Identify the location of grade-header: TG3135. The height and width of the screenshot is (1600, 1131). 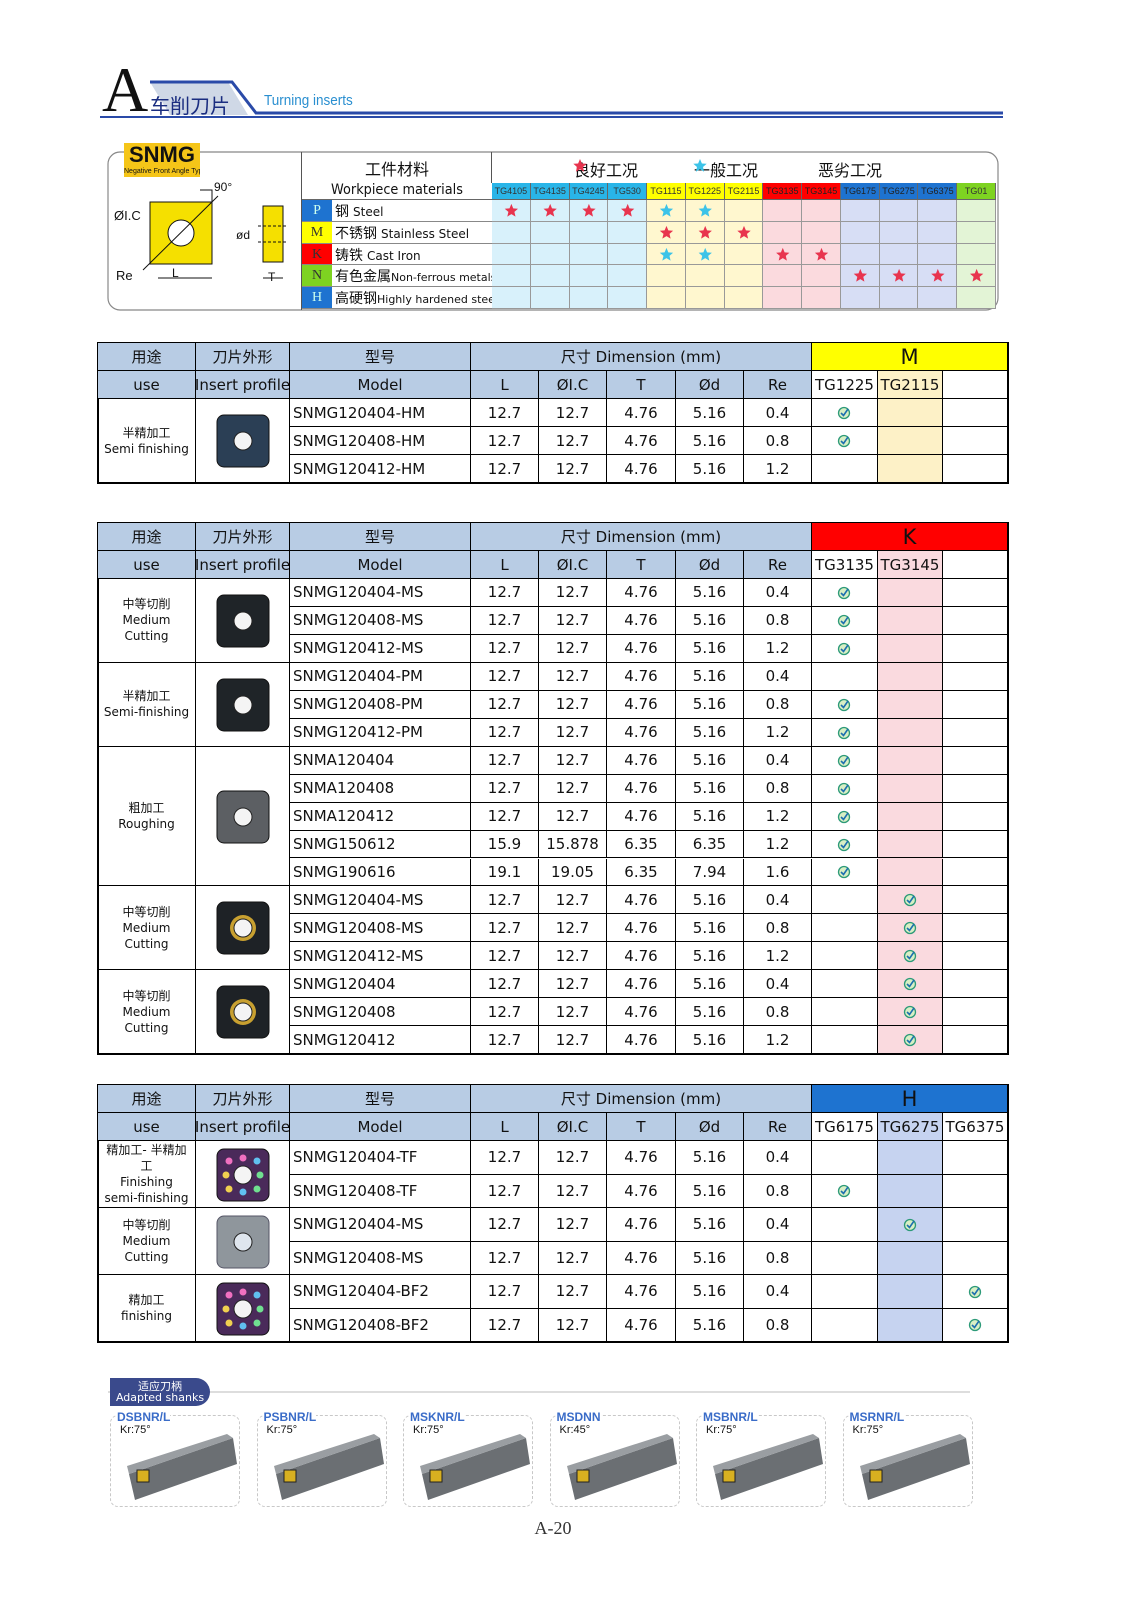
(783, 191).